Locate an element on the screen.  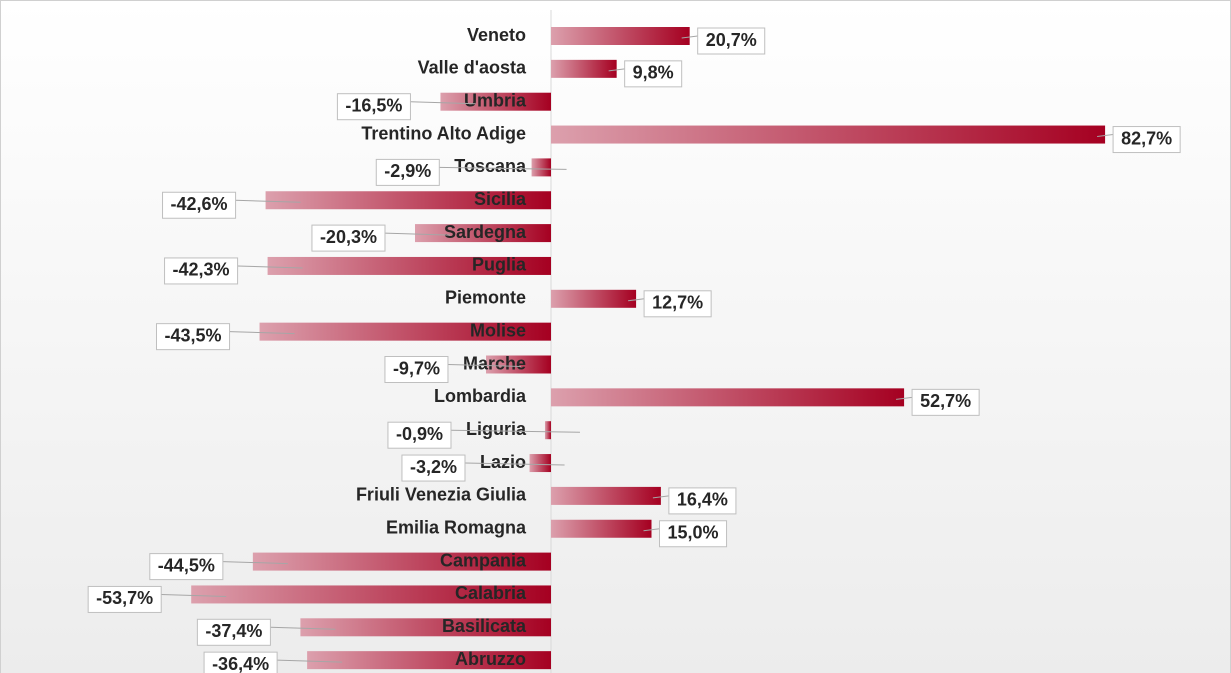
category-label: Marche is located at coordinates (494, 363).